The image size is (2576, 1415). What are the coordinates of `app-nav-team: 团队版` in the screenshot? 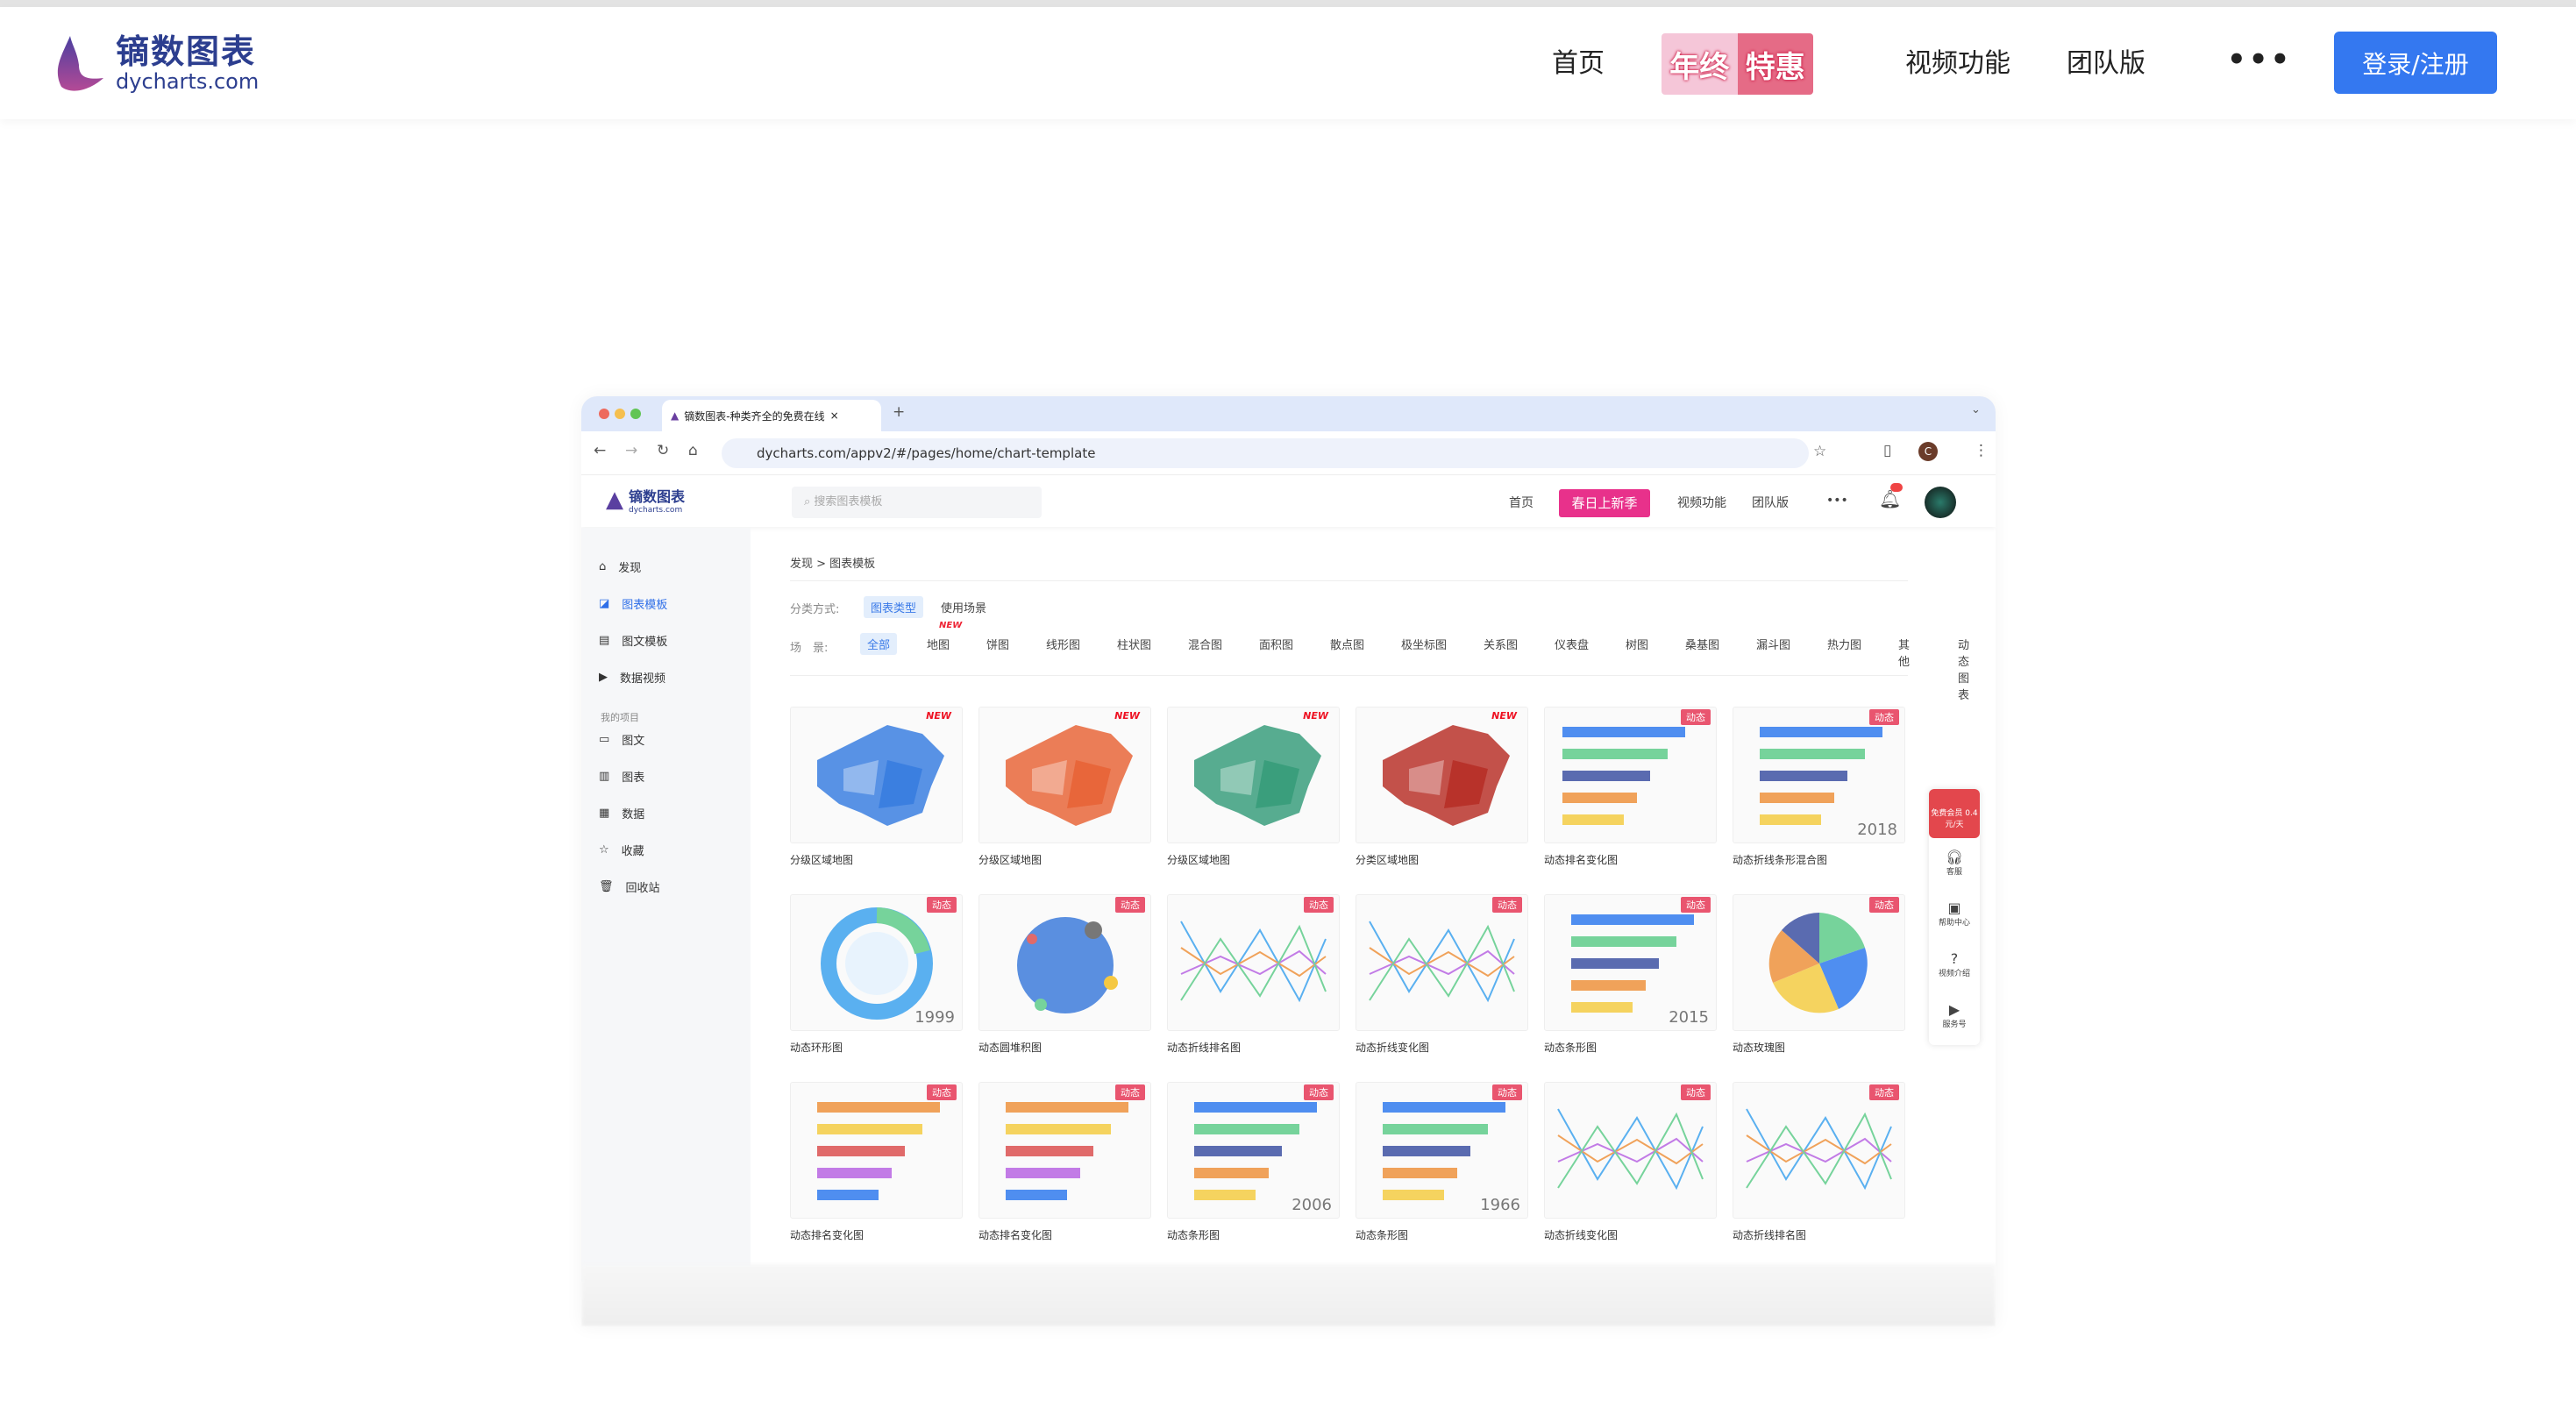 It's located at (1770, 503).